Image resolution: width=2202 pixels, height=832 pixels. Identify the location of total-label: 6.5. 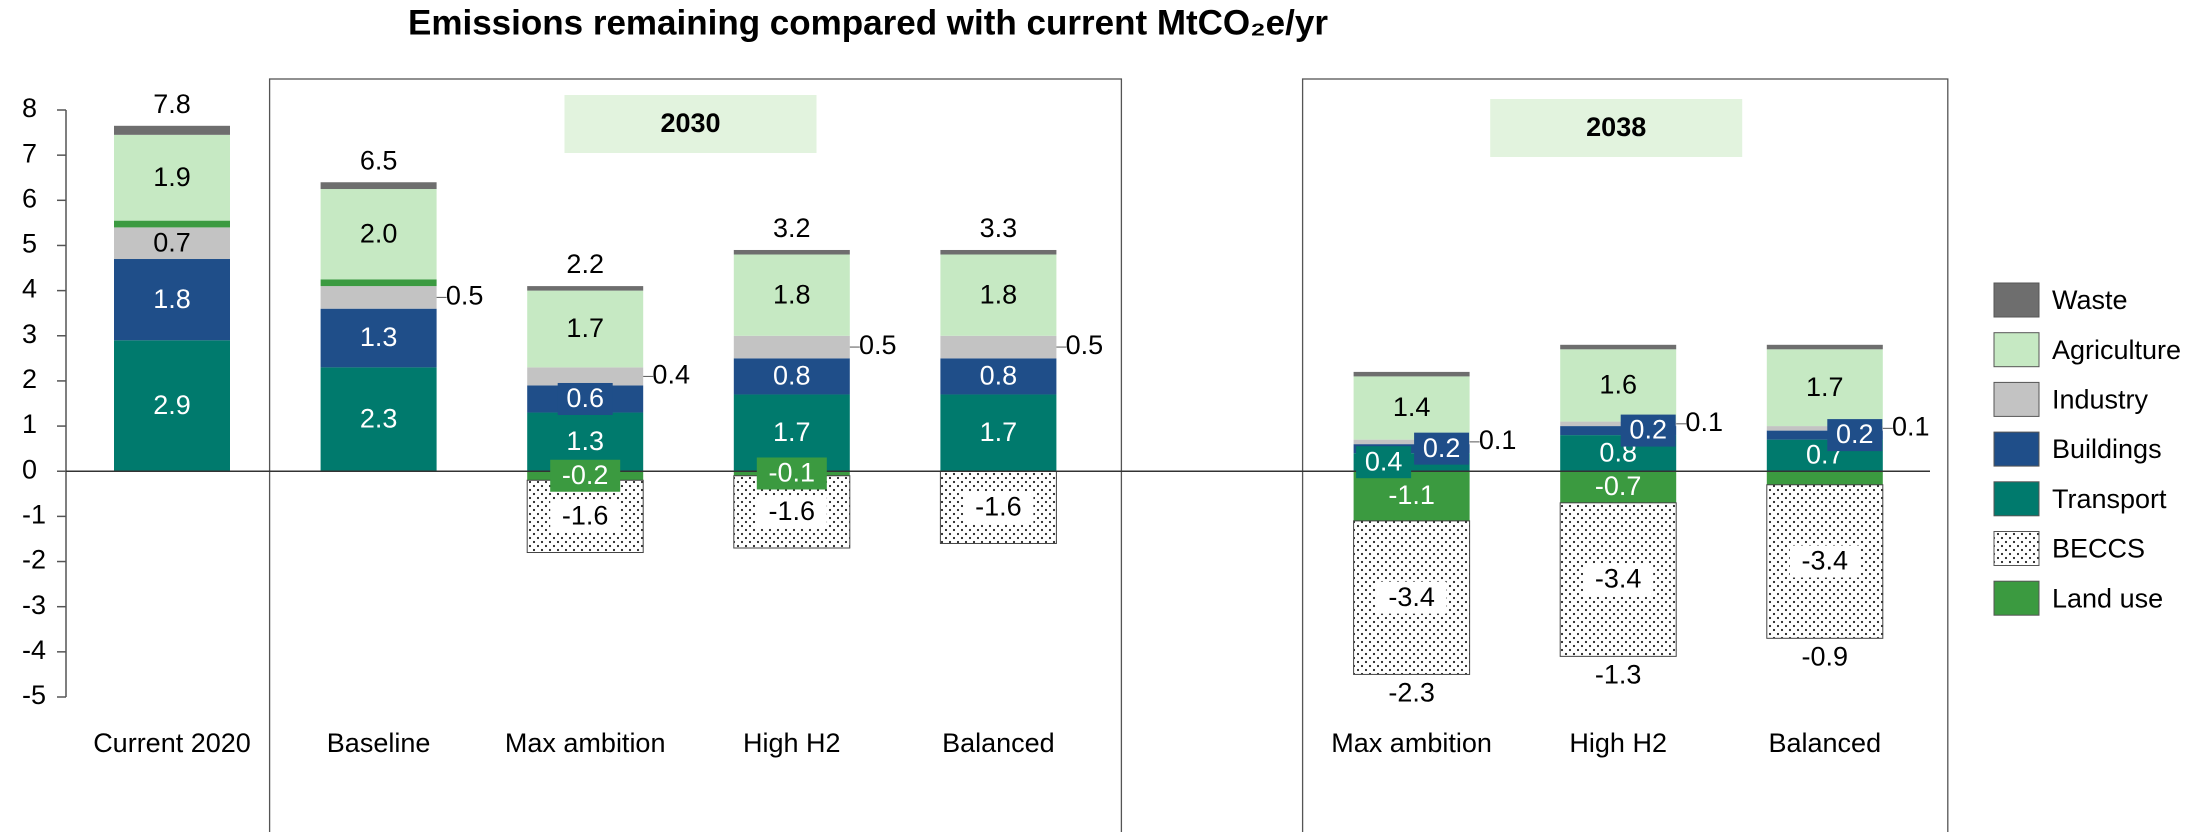
(379, 160).